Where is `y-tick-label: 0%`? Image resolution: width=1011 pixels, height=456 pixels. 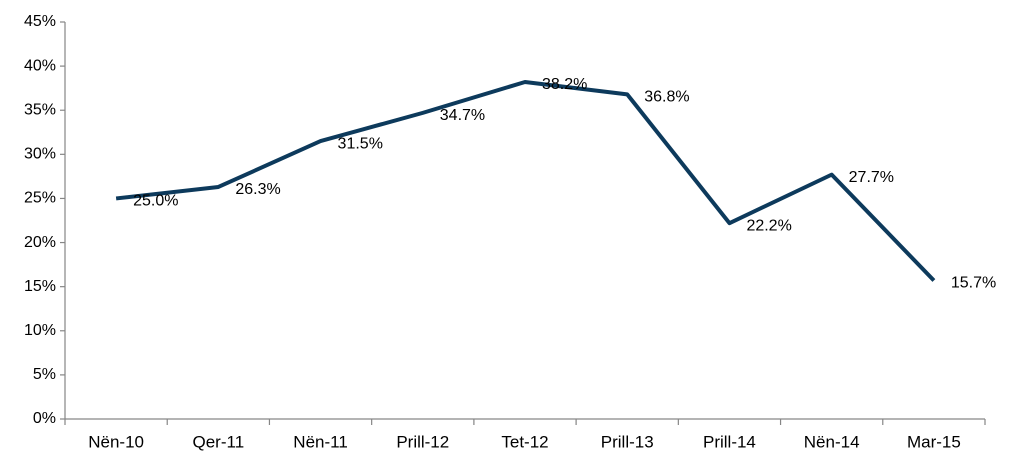 y-tick-label: 0% is located at coordinates (44, 418).